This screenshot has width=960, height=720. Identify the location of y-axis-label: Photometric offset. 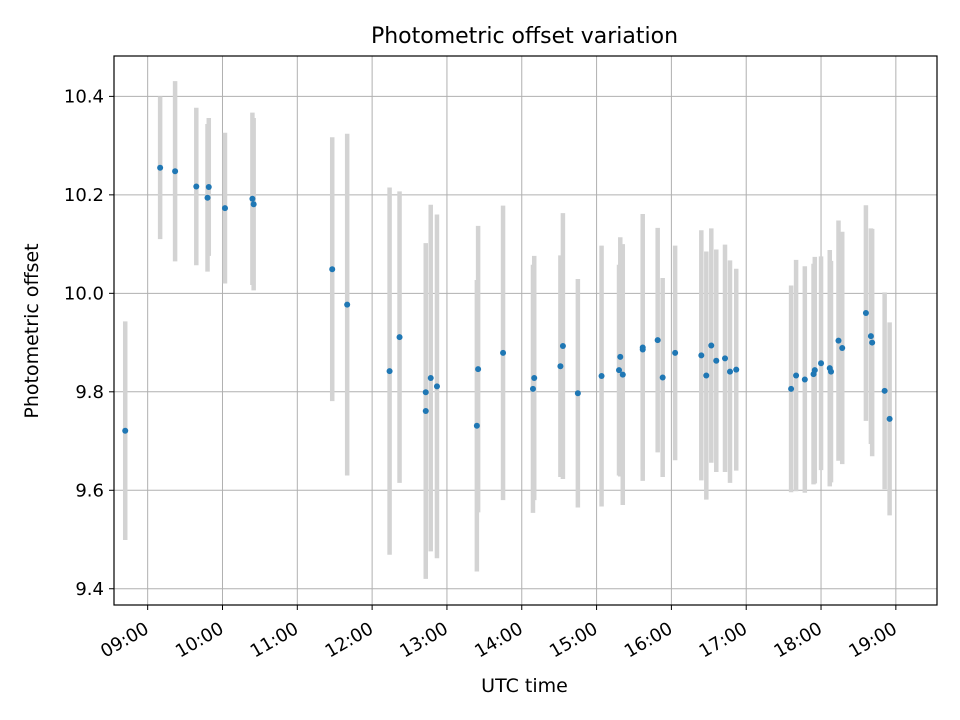
(32, 330).